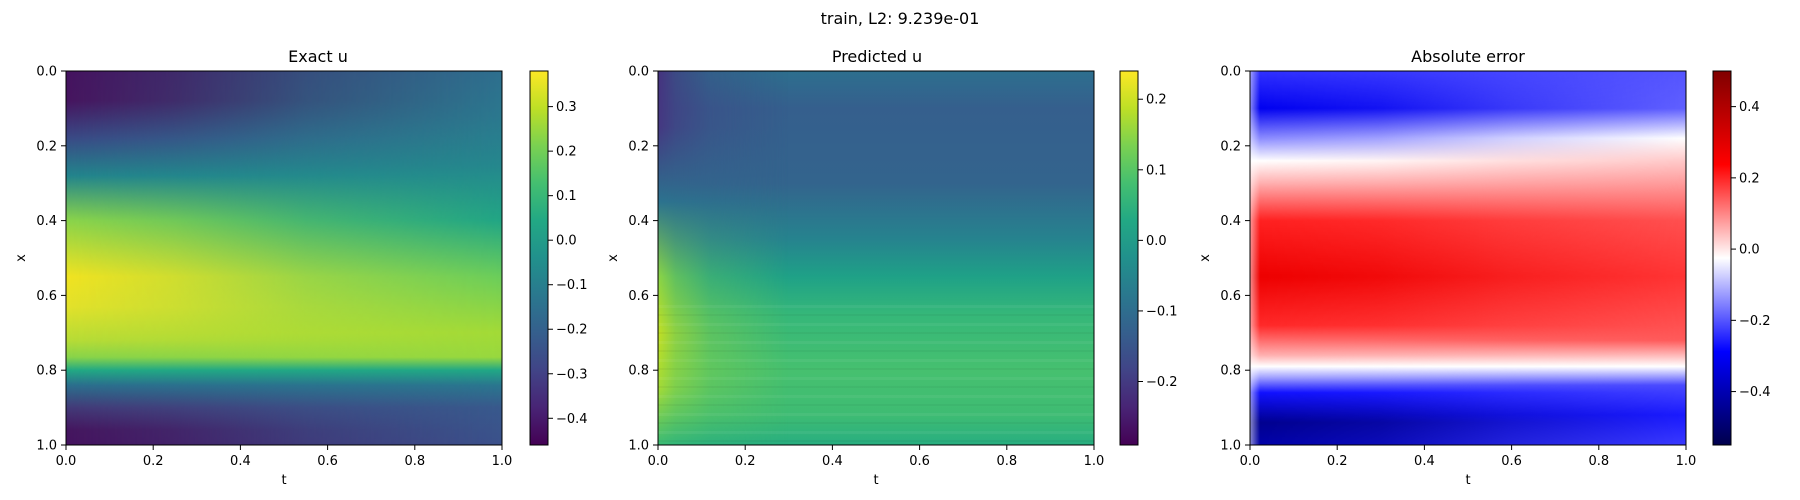  Describe the element at coordinates (568, 263) in the screenshot. I see `colorbar-ticks: 0.3 0.2 0.1 0.0 −0.1 −0.2 −0.3 −0.4` at that location.